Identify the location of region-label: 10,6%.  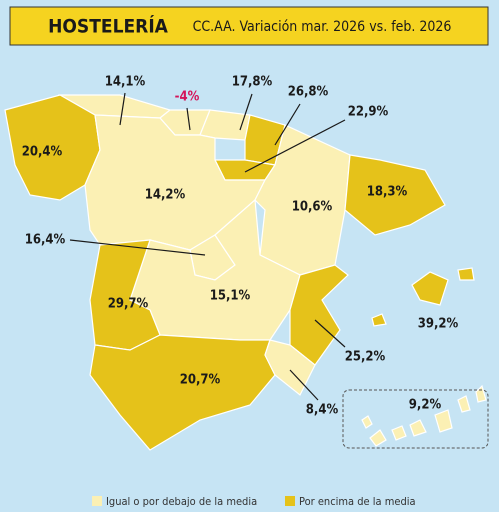
(312, 207).